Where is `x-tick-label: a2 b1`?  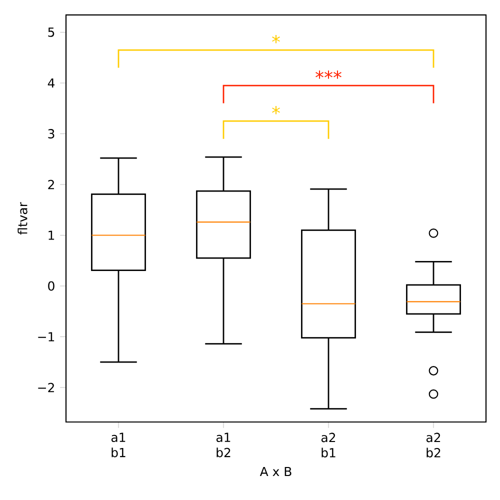 x-tick-label: a2 b1 is located at coordinates (328, 445).